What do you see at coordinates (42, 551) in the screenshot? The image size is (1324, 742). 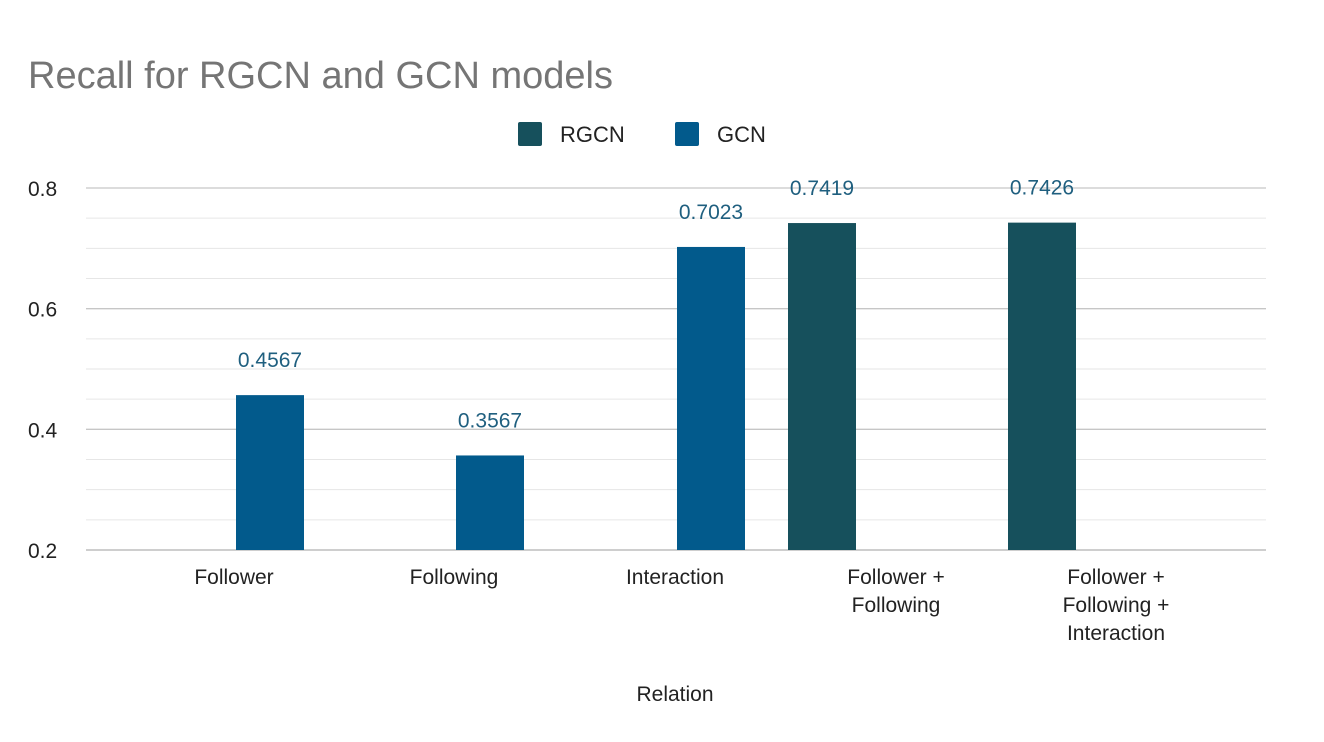 I see `y-tick-label: 0.2` at bounding box center [42, 551].